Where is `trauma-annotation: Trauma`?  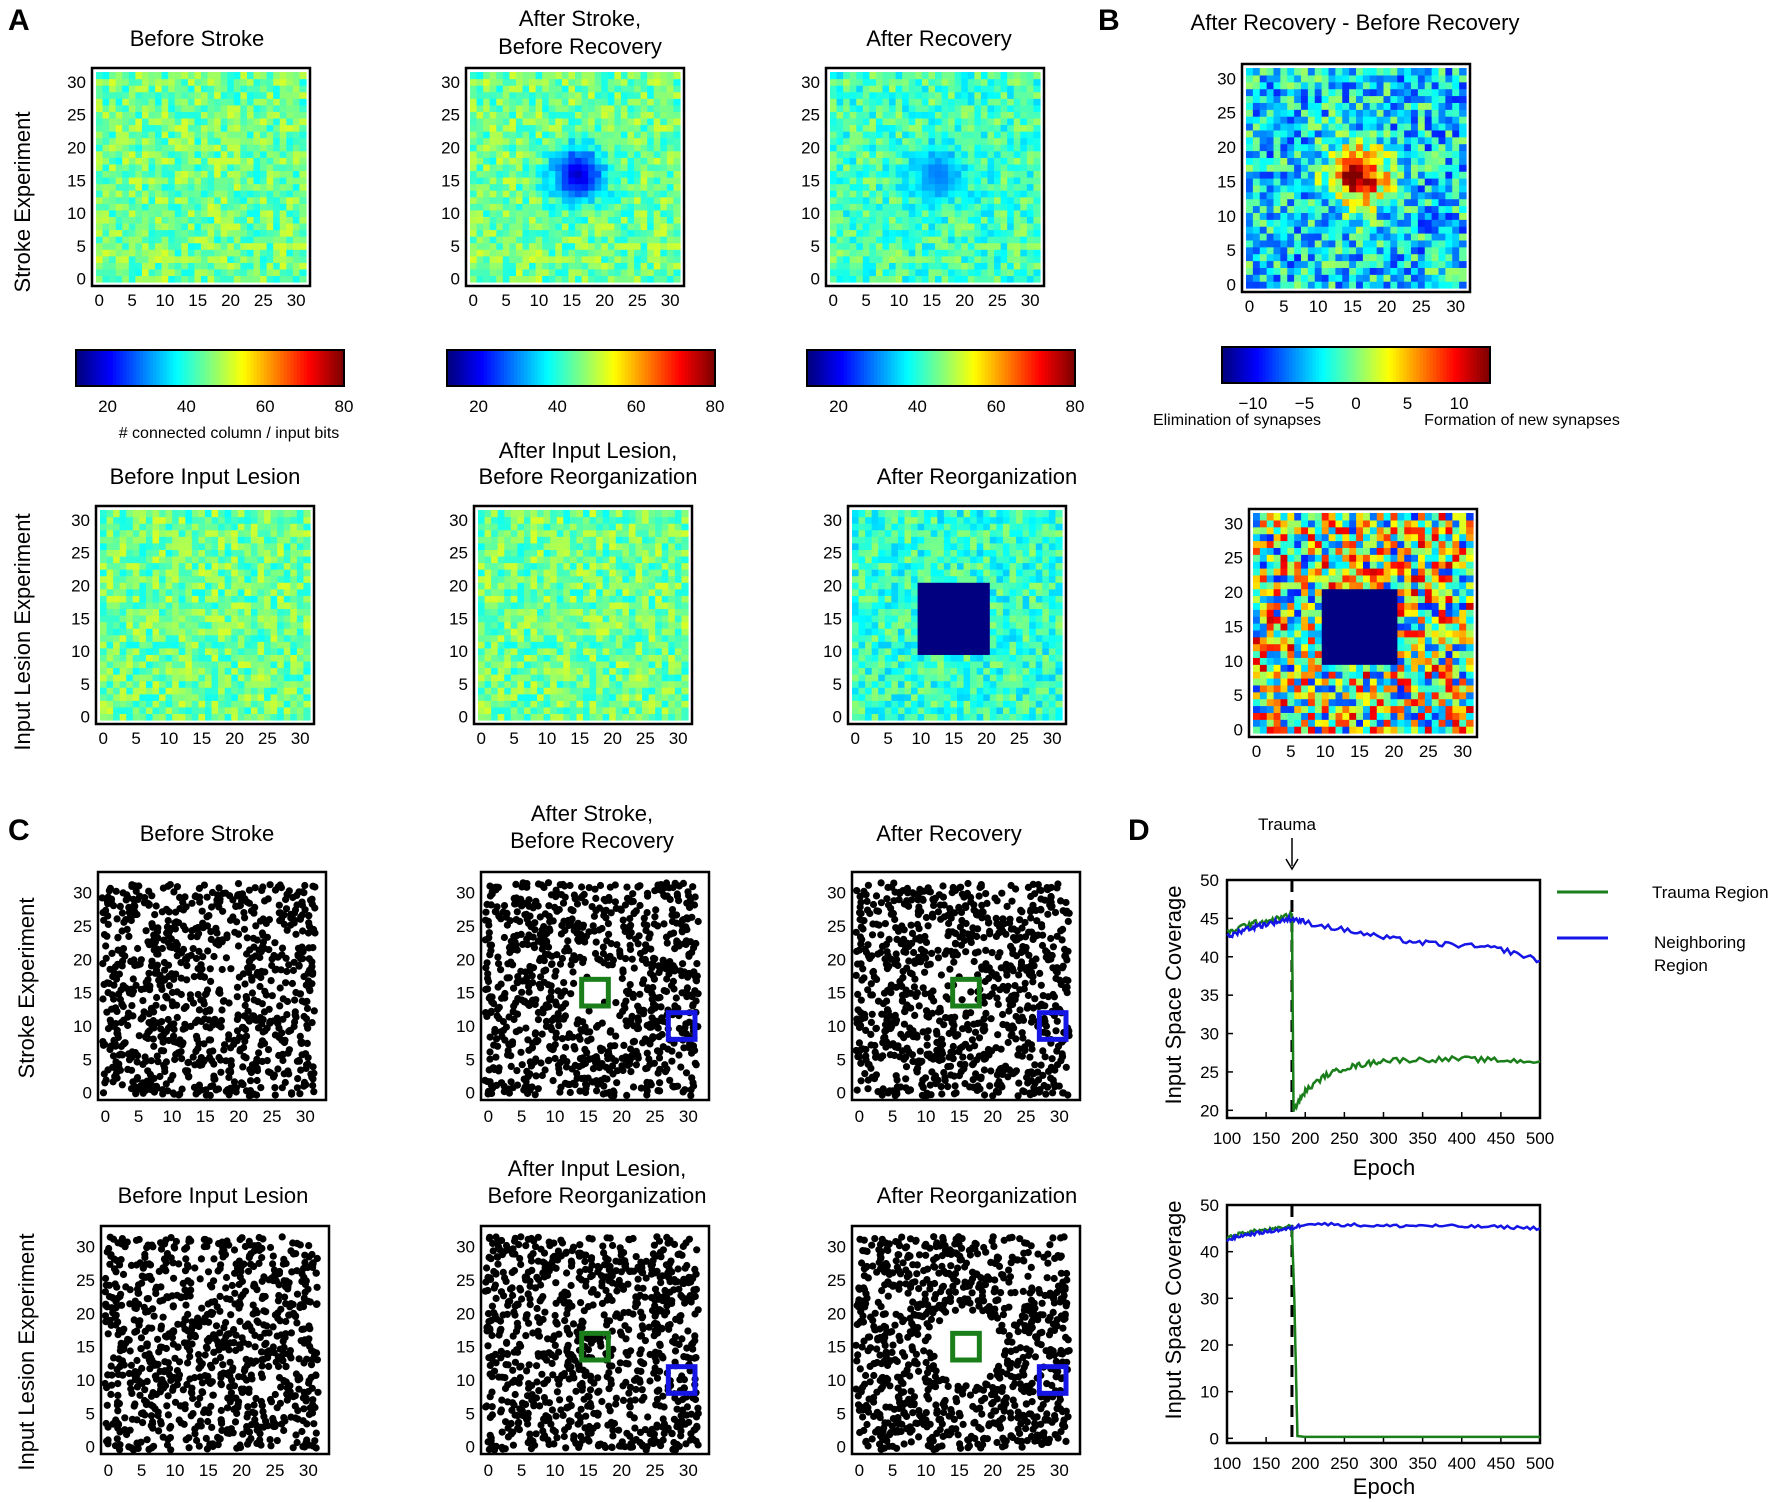 trauma-annotation: Trauma is located at coordinates (1287, 824).